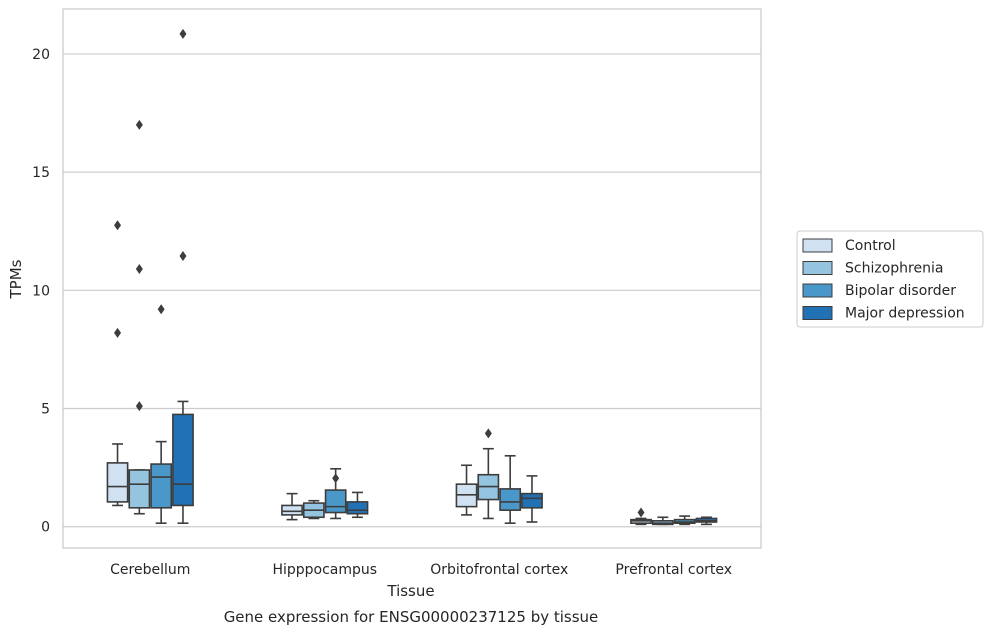 The width and height of the screenshot is (993, 634). I want to click on legend-label: Bipolar disorder, so click(900, 291).